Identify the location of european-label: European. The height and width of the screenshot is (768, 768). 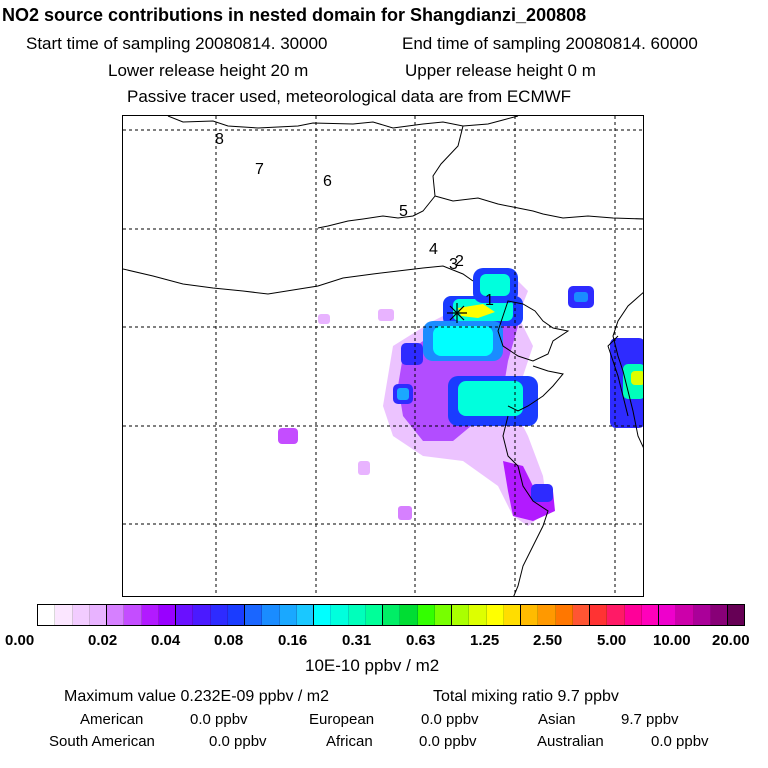
(342, 719).